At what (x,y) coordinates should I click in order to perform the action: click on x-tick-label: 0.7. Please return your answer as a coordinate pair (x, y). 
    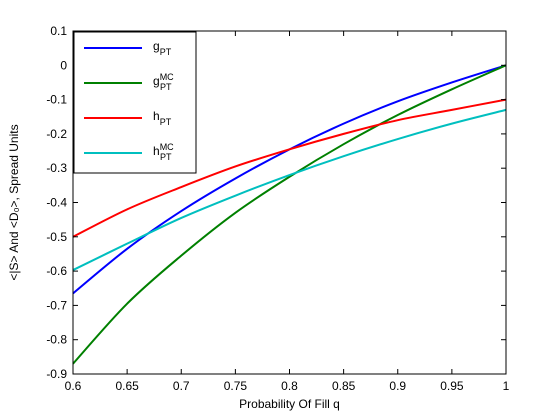
    Looking at the image, I should click on (181, 386).